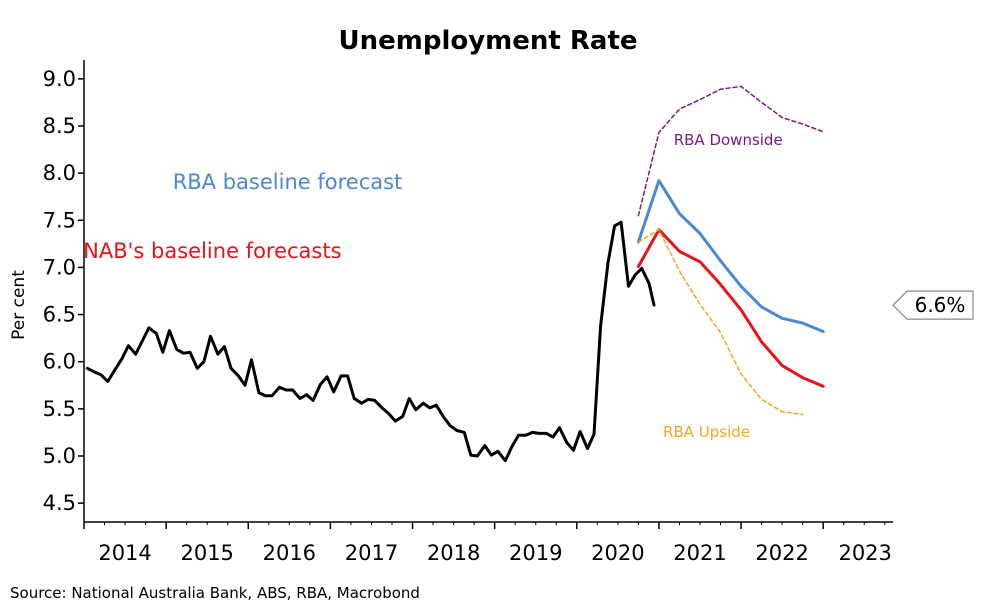 The width and height of the screenshot is (984, 606). I want to click on x-tick-label: 2016, so click(289, 553).